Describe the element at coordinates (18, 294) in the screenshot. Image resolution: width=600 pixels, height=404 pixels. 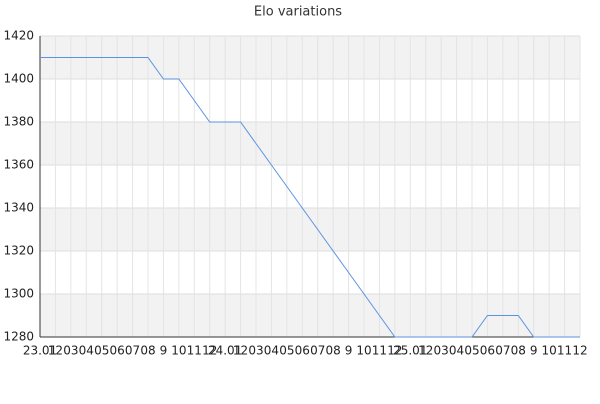
I see `y-tick-label: 1300` at that location.